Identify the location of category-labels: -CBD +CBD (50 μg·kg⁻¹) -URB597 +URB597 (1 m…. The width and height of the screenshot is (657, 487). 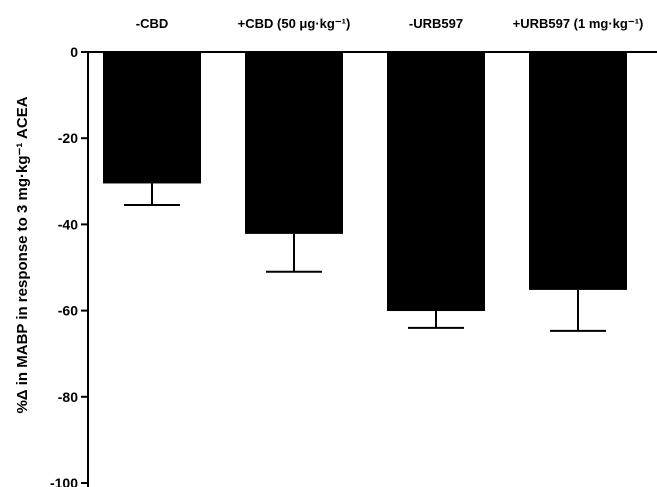
(390, 23).